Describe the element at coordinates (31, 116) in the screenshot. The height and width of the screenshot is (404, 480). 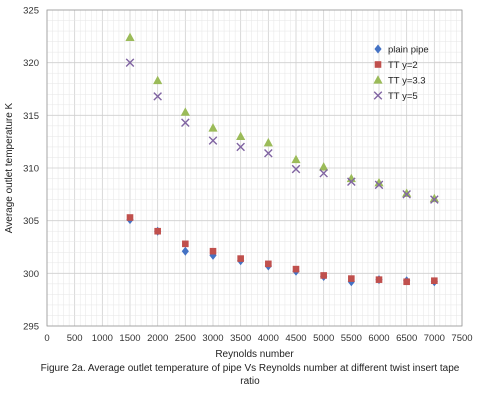
I see `y-tick-label: 315` at that location.